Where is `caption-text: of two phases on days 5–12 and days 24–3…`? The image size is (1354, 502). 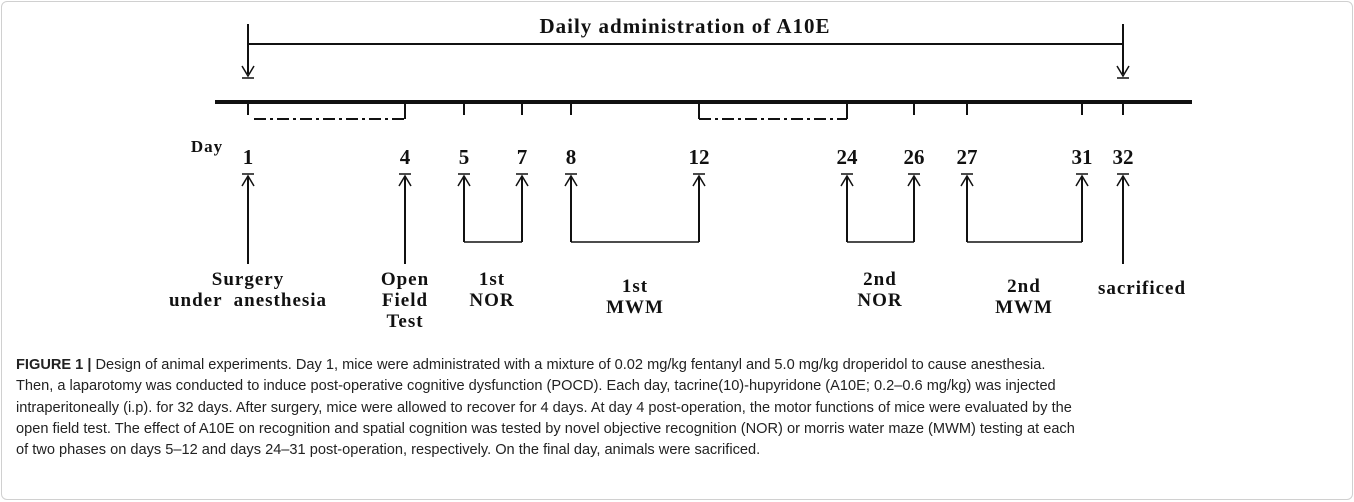 caption-text: of two phases on days 5–12 and days 24–3… is located at coordinates (388, 450).